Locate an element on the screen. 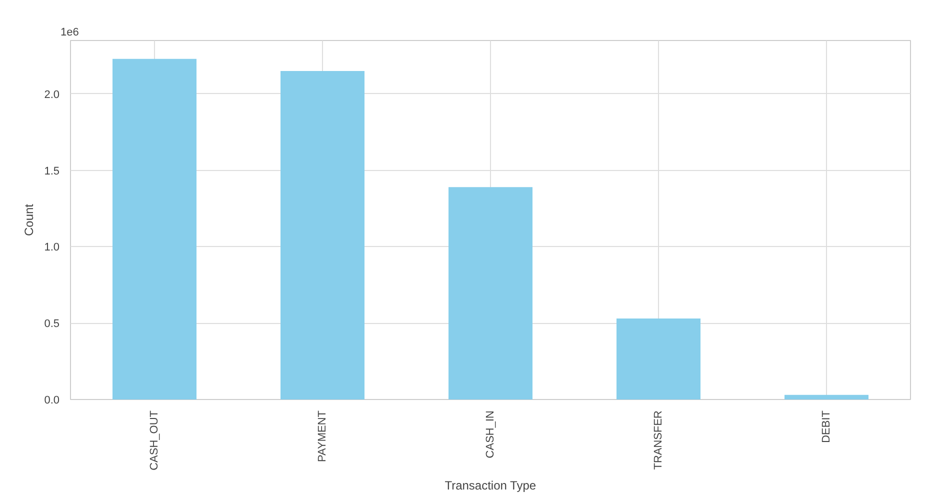 The height and width of the screenshot is (503, 931). y-tick-label: 2.0 is located at coordinates (52, 94).